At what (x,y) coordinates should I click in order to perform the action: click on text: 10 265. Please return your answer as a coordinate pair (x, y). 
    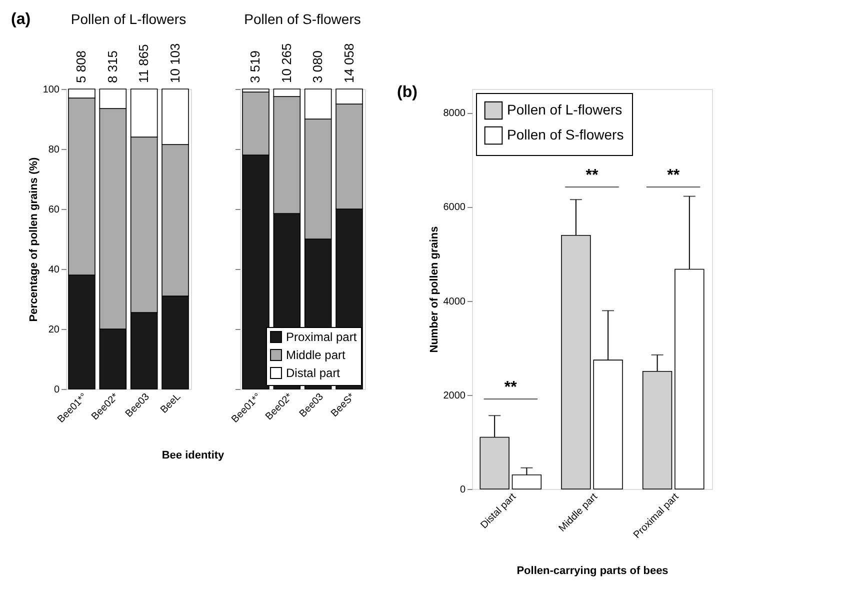
    Looking at the image, I should click on (286, 63).